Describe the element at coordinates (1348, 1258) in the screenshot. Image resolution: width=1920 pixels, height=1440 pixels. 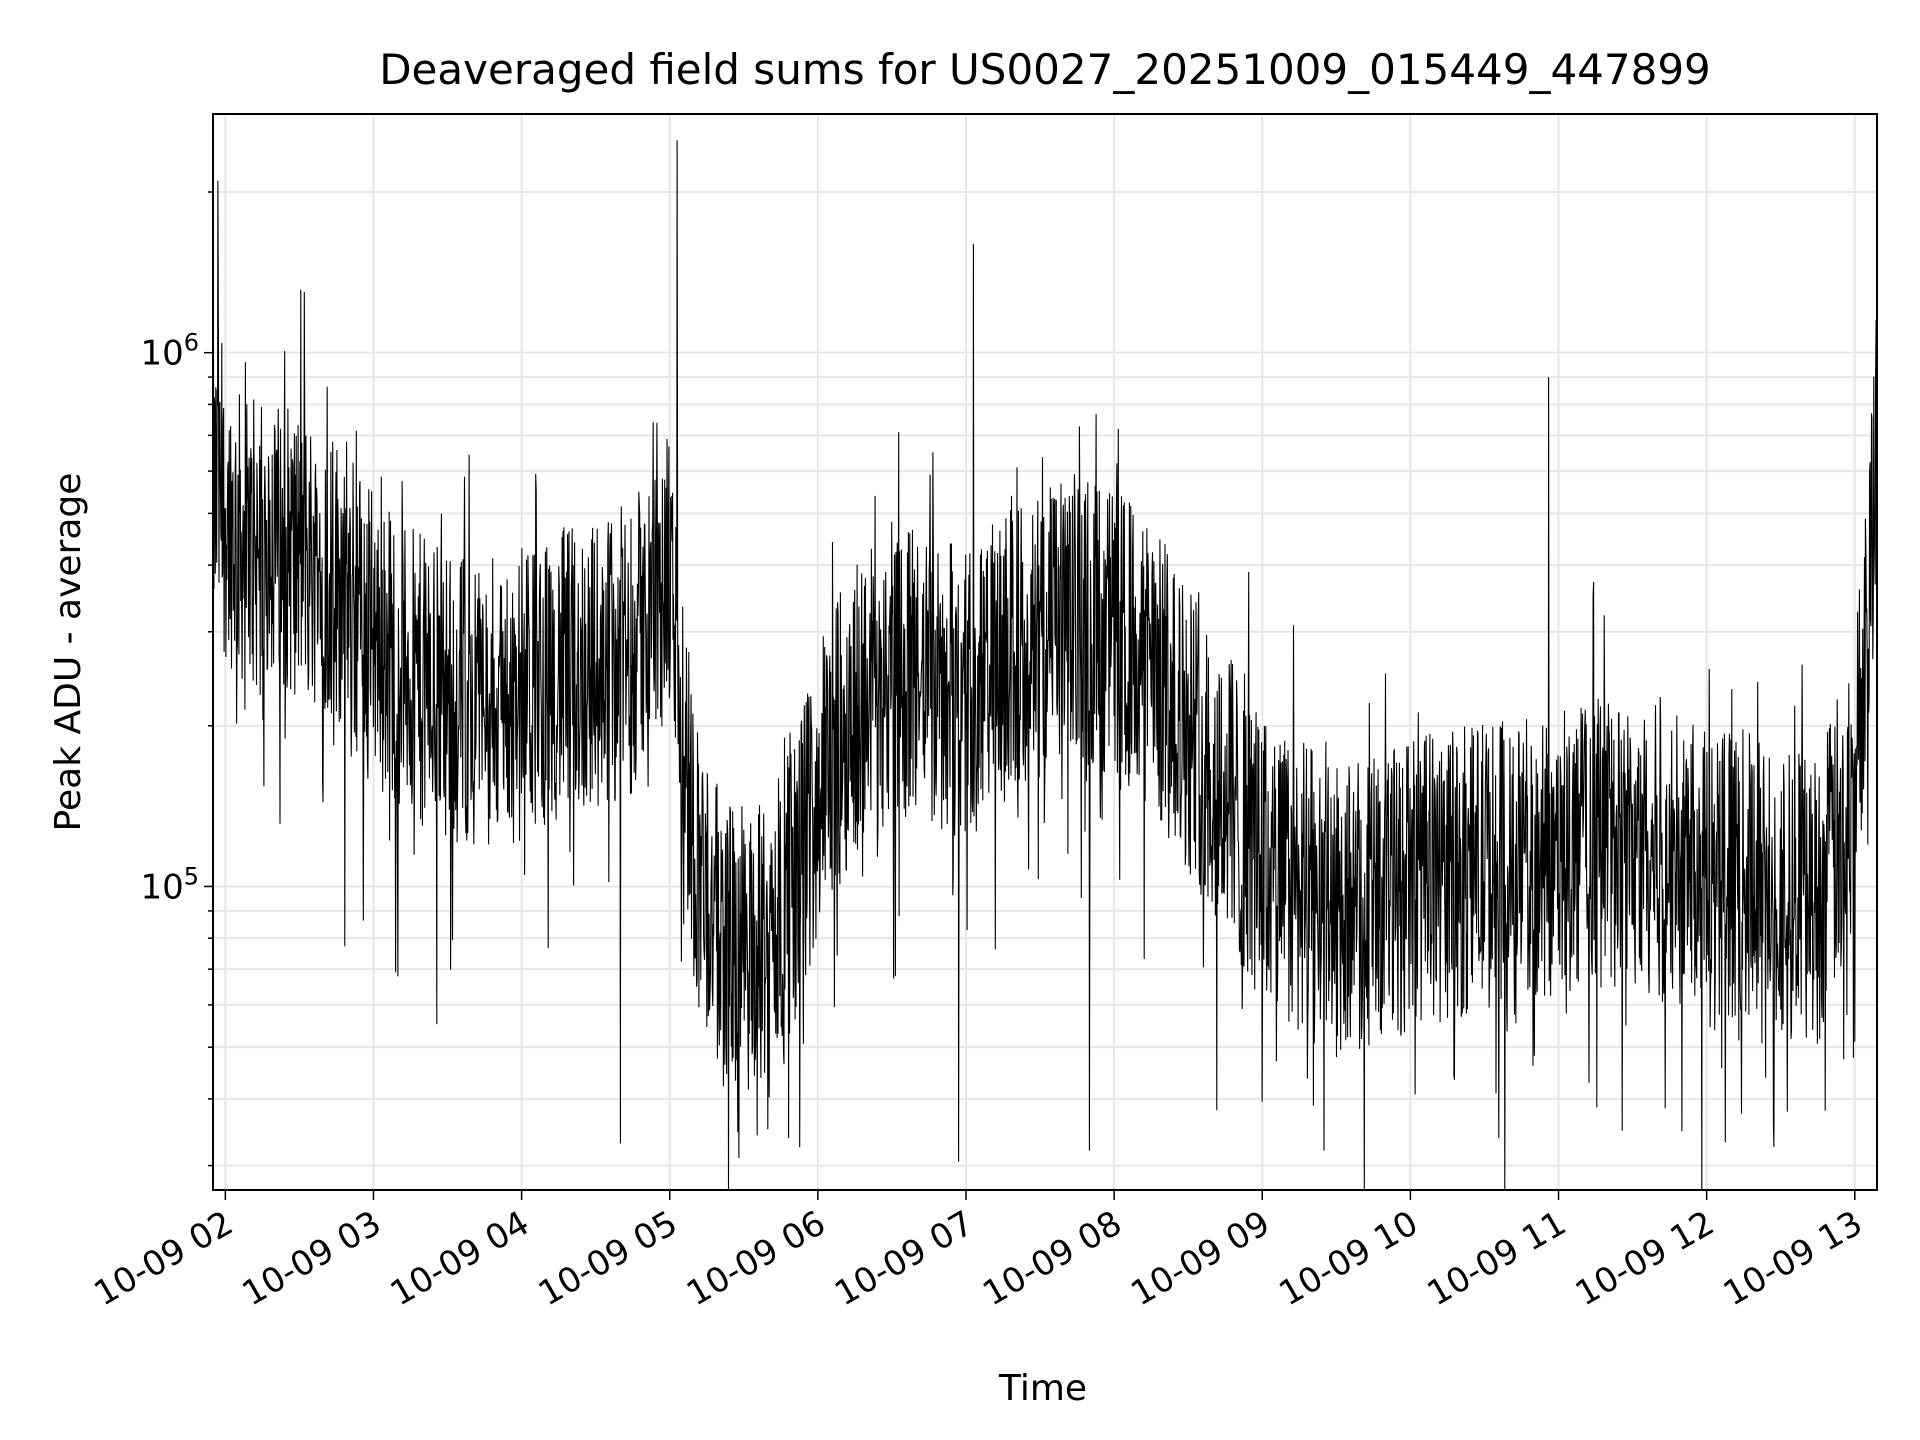
I see `x-tick-label: 10-09 10` at that location.